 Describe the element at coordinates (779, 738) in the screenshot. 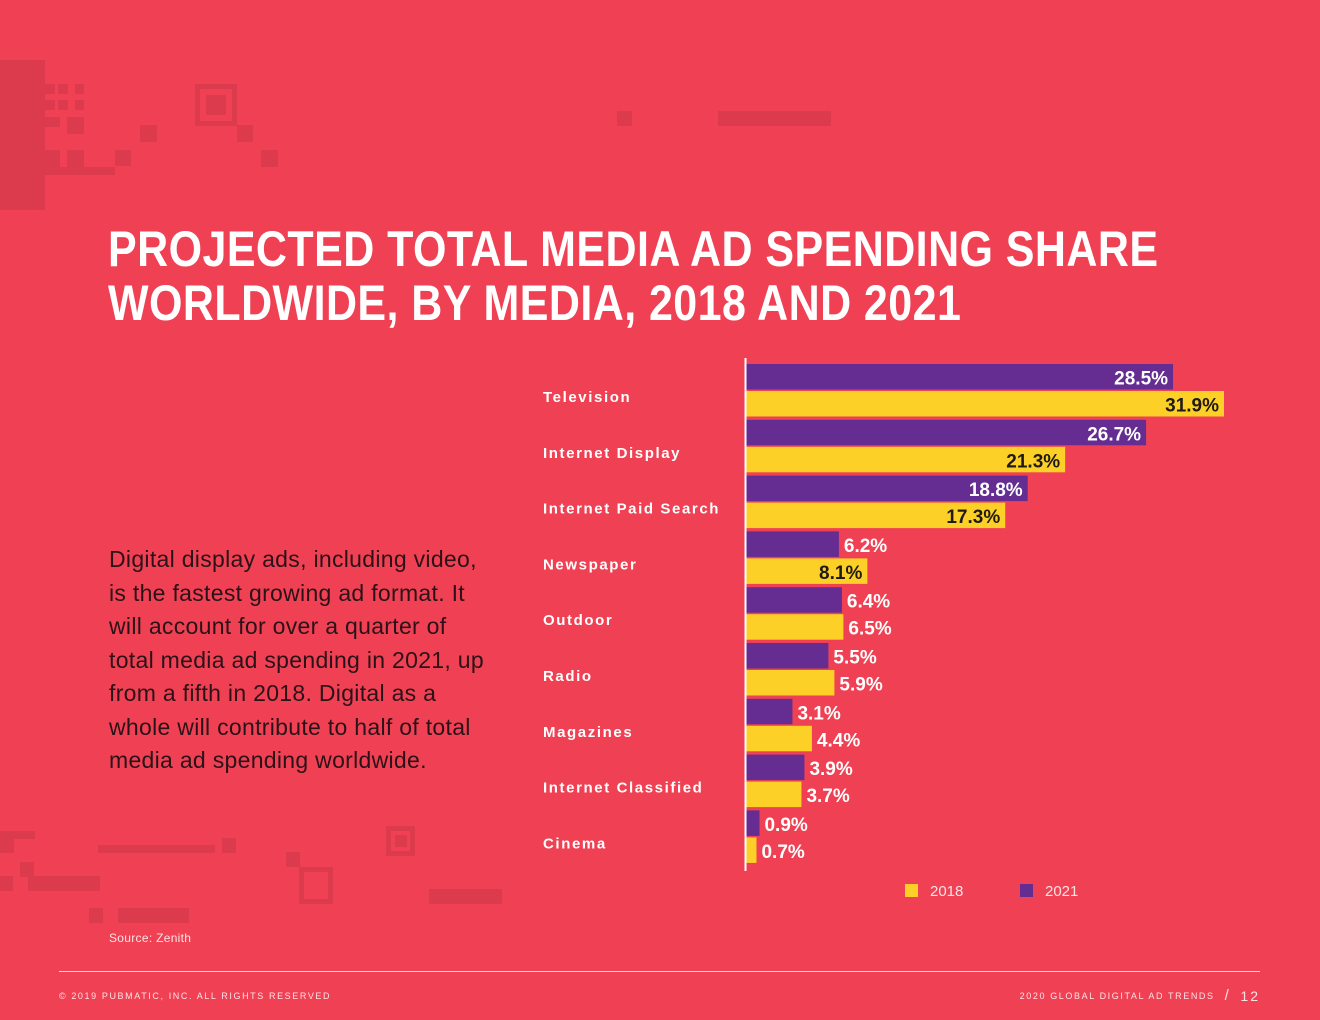

I see `bar-2018-magazines` at that location.